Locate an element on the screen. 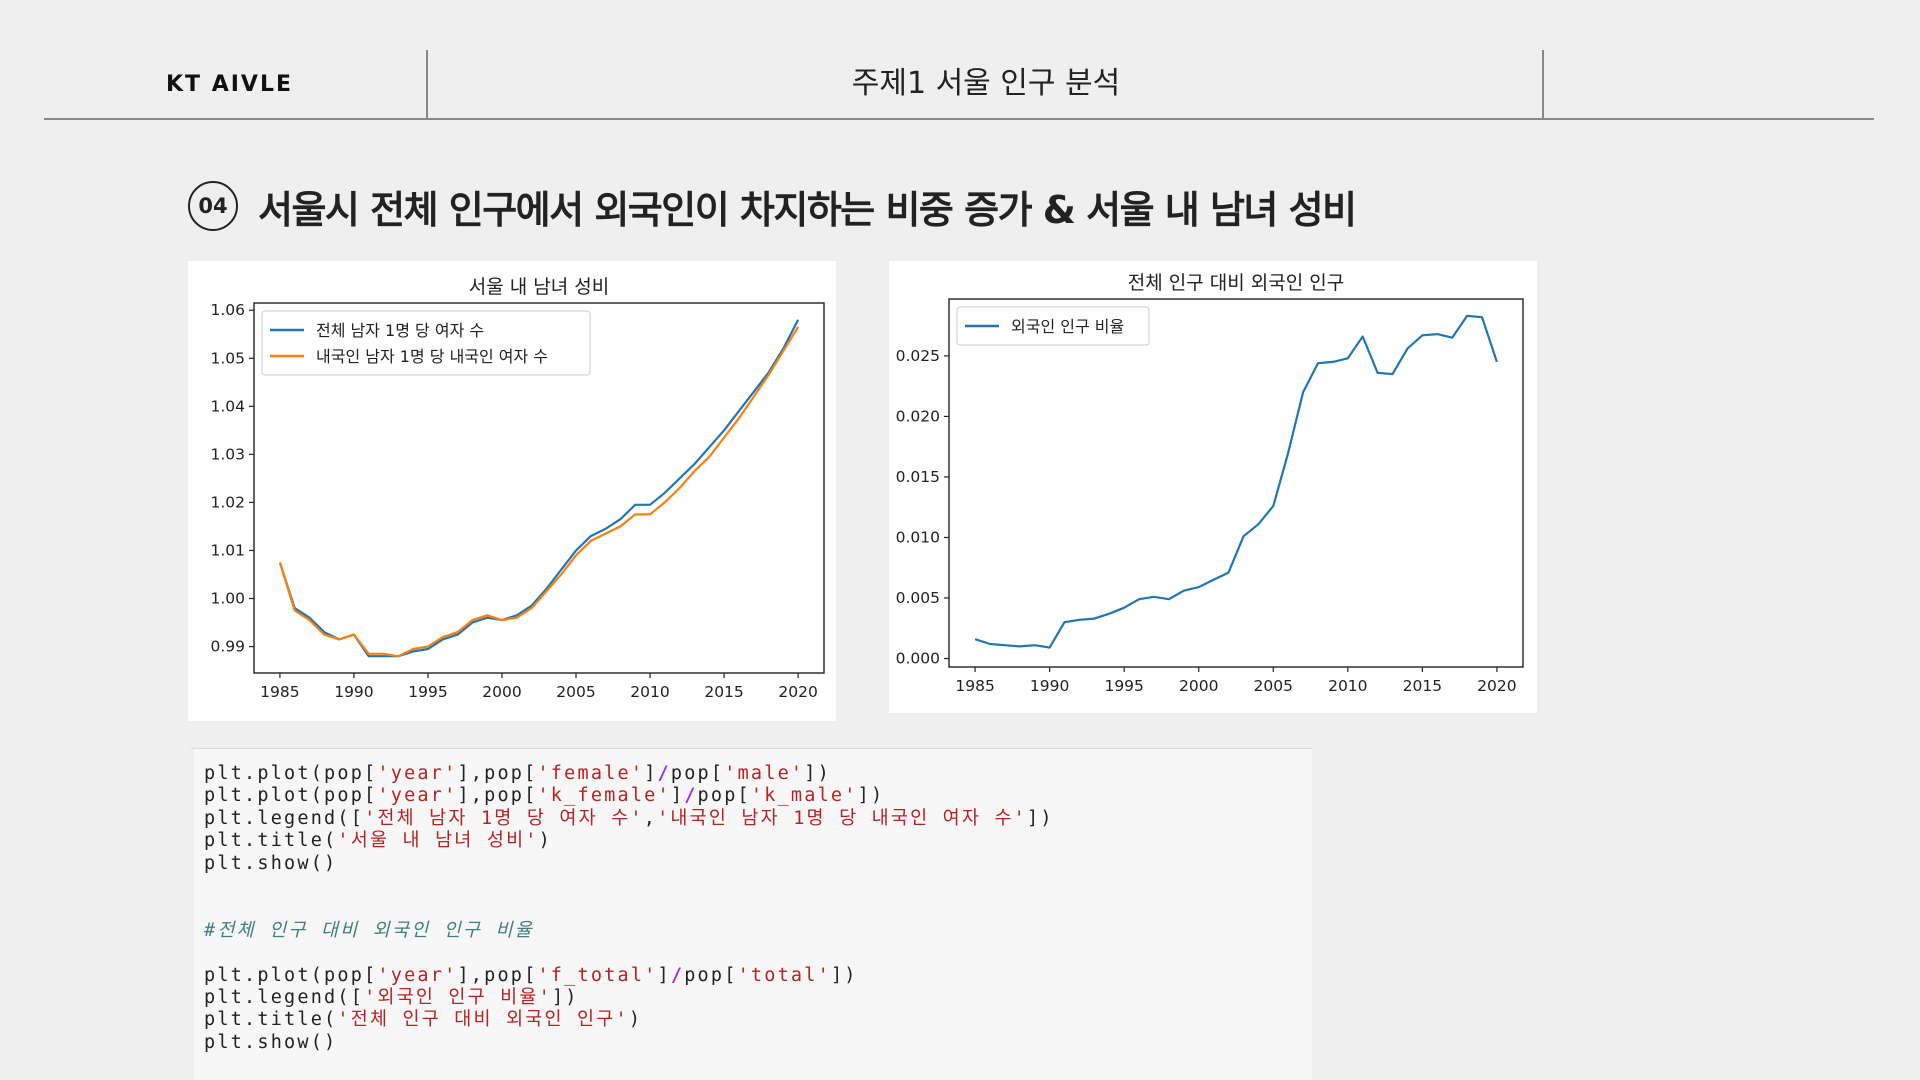 The image size is (1920, 1080). y-tick-label: 0.020 is located at coordinates (918, 416).